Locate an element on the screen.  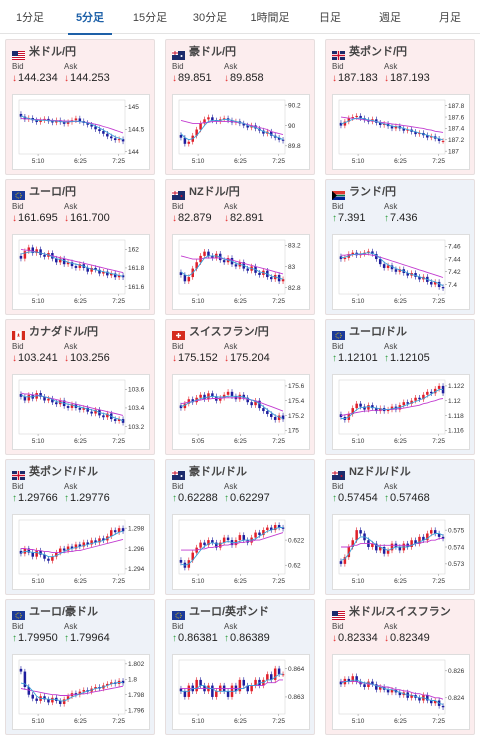
card-header-link: スイスフラン/円 is located at coordinates (241, 332).